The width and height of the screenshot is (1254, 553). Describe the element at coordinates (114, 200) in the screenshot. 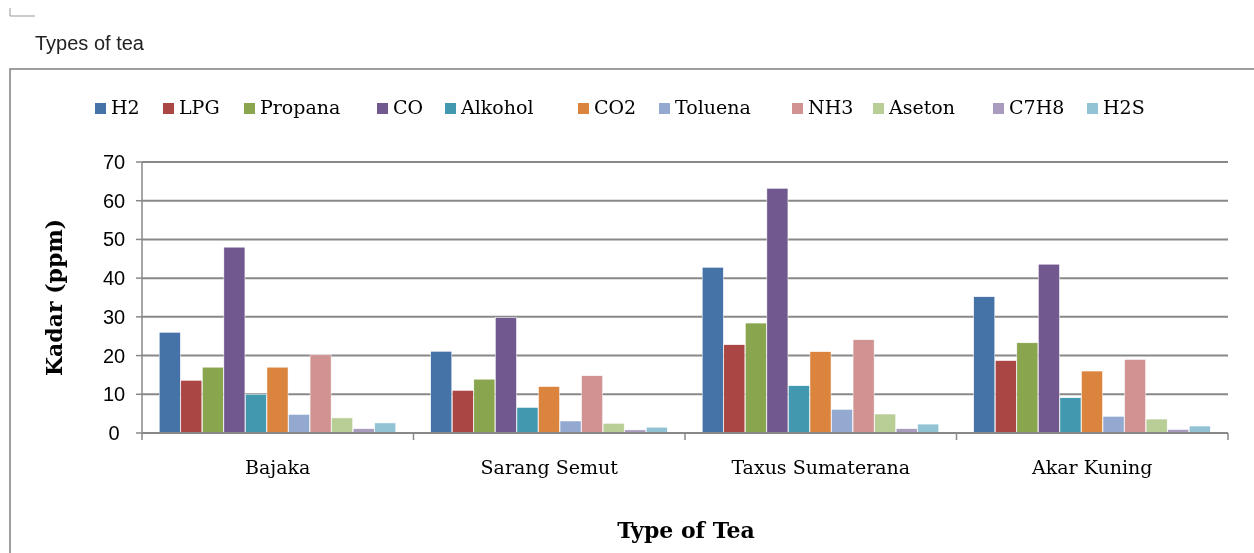

I see `y-tick-label: 60` at that location.